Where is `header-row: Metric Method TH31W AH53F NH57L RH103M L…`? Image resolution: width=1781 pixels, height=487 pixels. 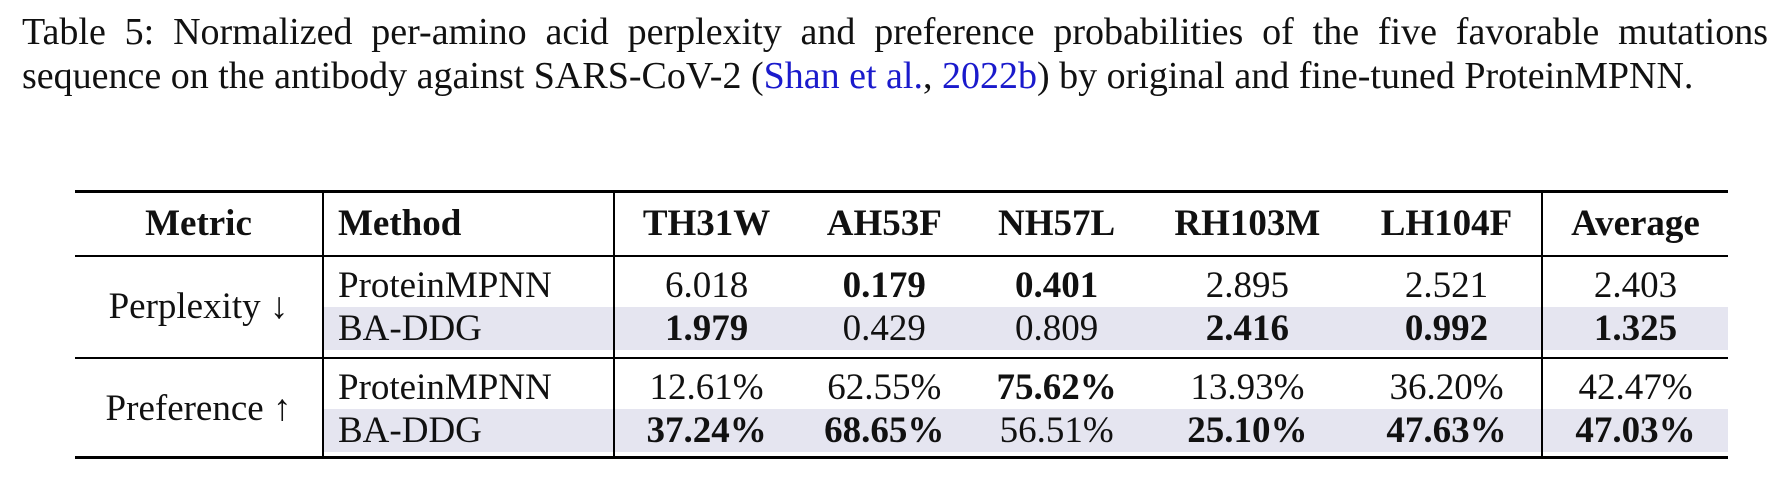 header-row: Metric Method TH31W AH53F NH57L RH103M L… is located at coordinates (901, 223).